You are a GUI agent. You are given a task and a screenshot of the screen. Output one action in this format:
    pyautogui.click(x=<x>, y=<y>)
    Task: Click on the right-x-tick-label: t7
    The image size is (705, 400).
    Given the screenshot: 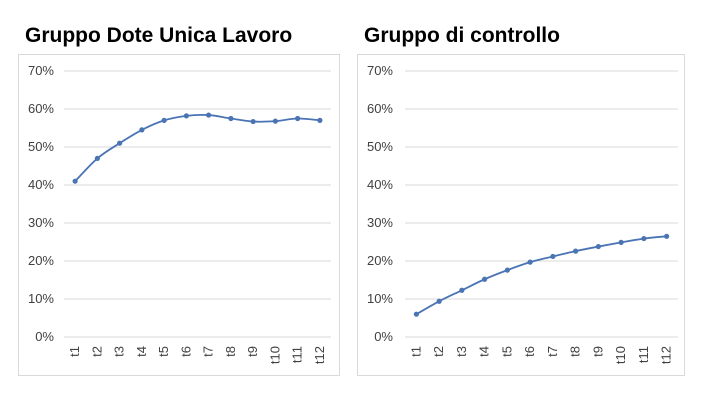 What is the action you would take?
    pyautogui.click(x=552, y=351)
    